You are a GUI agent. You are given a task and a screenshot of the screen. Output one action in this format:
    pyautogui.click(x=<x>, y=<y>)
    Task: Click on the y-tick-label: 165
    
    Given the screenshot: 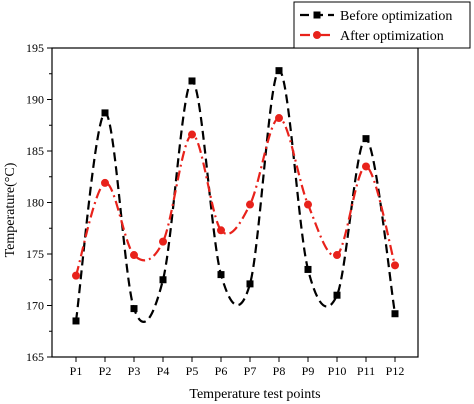 What is the action you would take?
    pyautogui.click(x=35, y=357)
    